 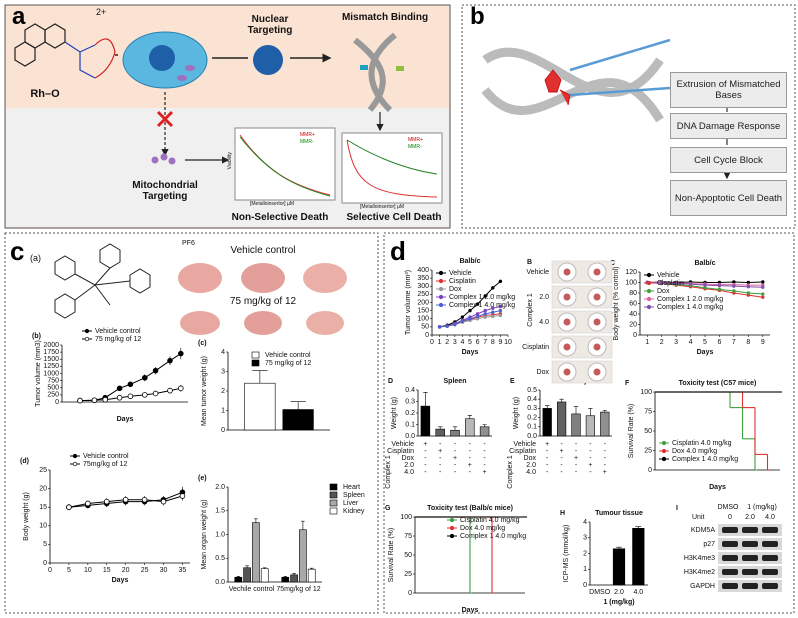 I want to click on counterion: PF6, so click(x=188, y=243).